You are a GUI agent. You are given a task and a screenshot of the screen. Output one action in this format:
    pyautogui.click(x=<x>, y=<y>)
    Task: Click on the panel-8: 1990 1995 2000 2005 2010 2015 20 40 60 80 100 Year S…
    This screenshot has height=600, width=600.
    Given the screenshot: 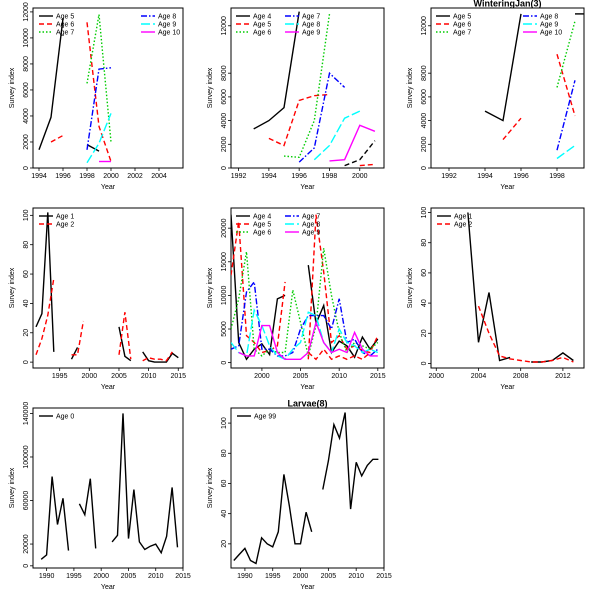 What is the action you would take?
    pyautogui.click(x=299, y=495)
    